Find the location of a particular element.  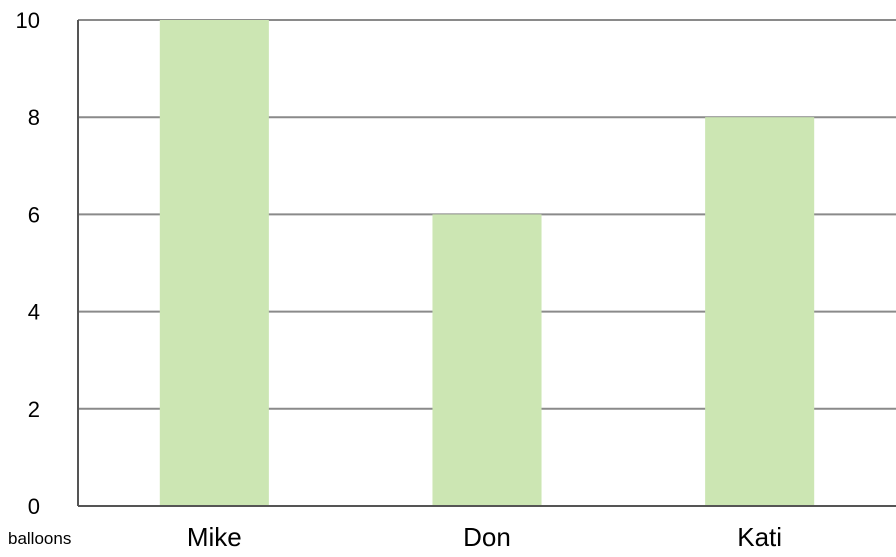

y-tick-label: 6 is located at coordinates (34, 214).